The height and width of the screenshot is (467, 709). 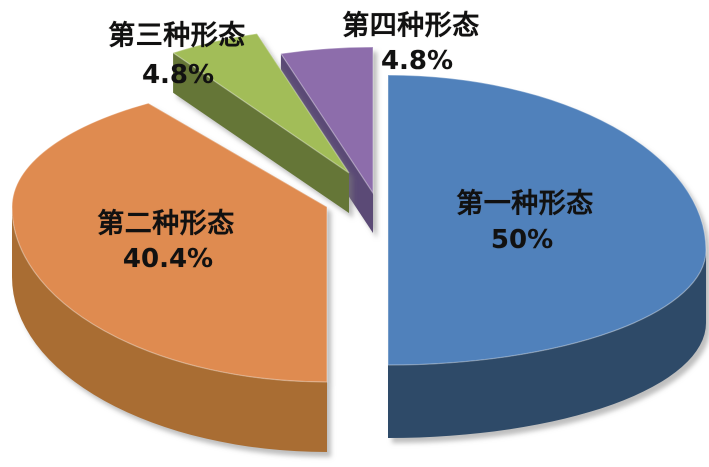 I want to click on slice-label-first: 第一种形态, so click(x=525, y=204).